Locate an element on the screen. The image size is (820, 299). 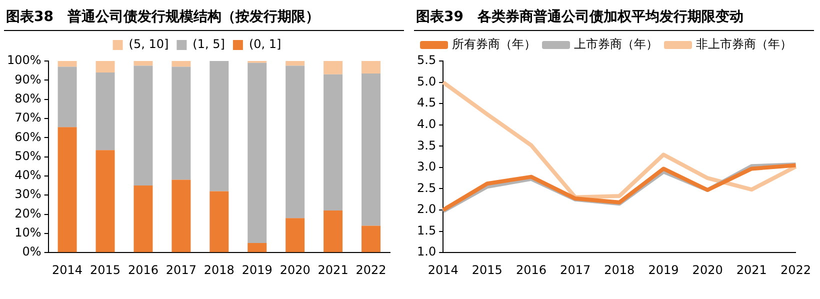
legend-label: (0, 1] is located at coordinates (265, 44).